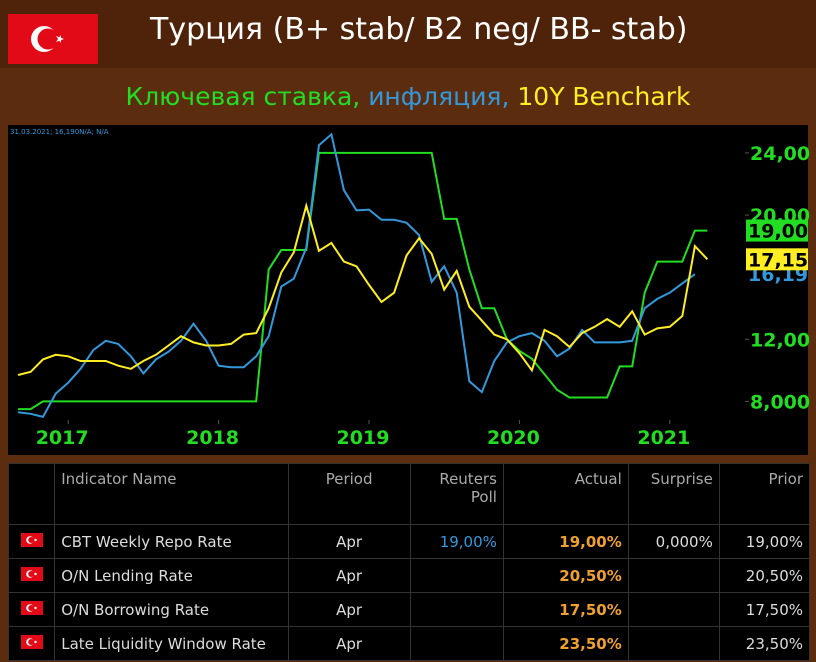  I want to click on subtitle-part: 10Y Benchark, so click(604, 96).